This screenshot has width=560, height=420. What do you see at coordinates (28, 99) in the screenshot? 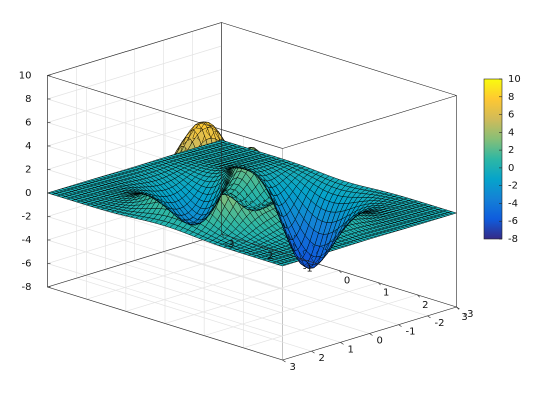
I see `z-tick-label: 8` at bounding box center [28, 99].